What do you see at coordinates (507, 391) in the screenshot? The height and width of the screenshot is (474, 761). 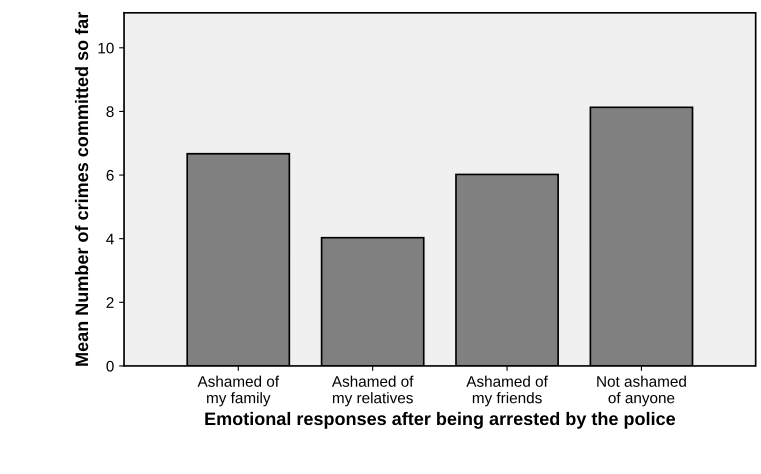 I see `x-tick-label: Ashamed of my friends` at bounding box center [507, 391].